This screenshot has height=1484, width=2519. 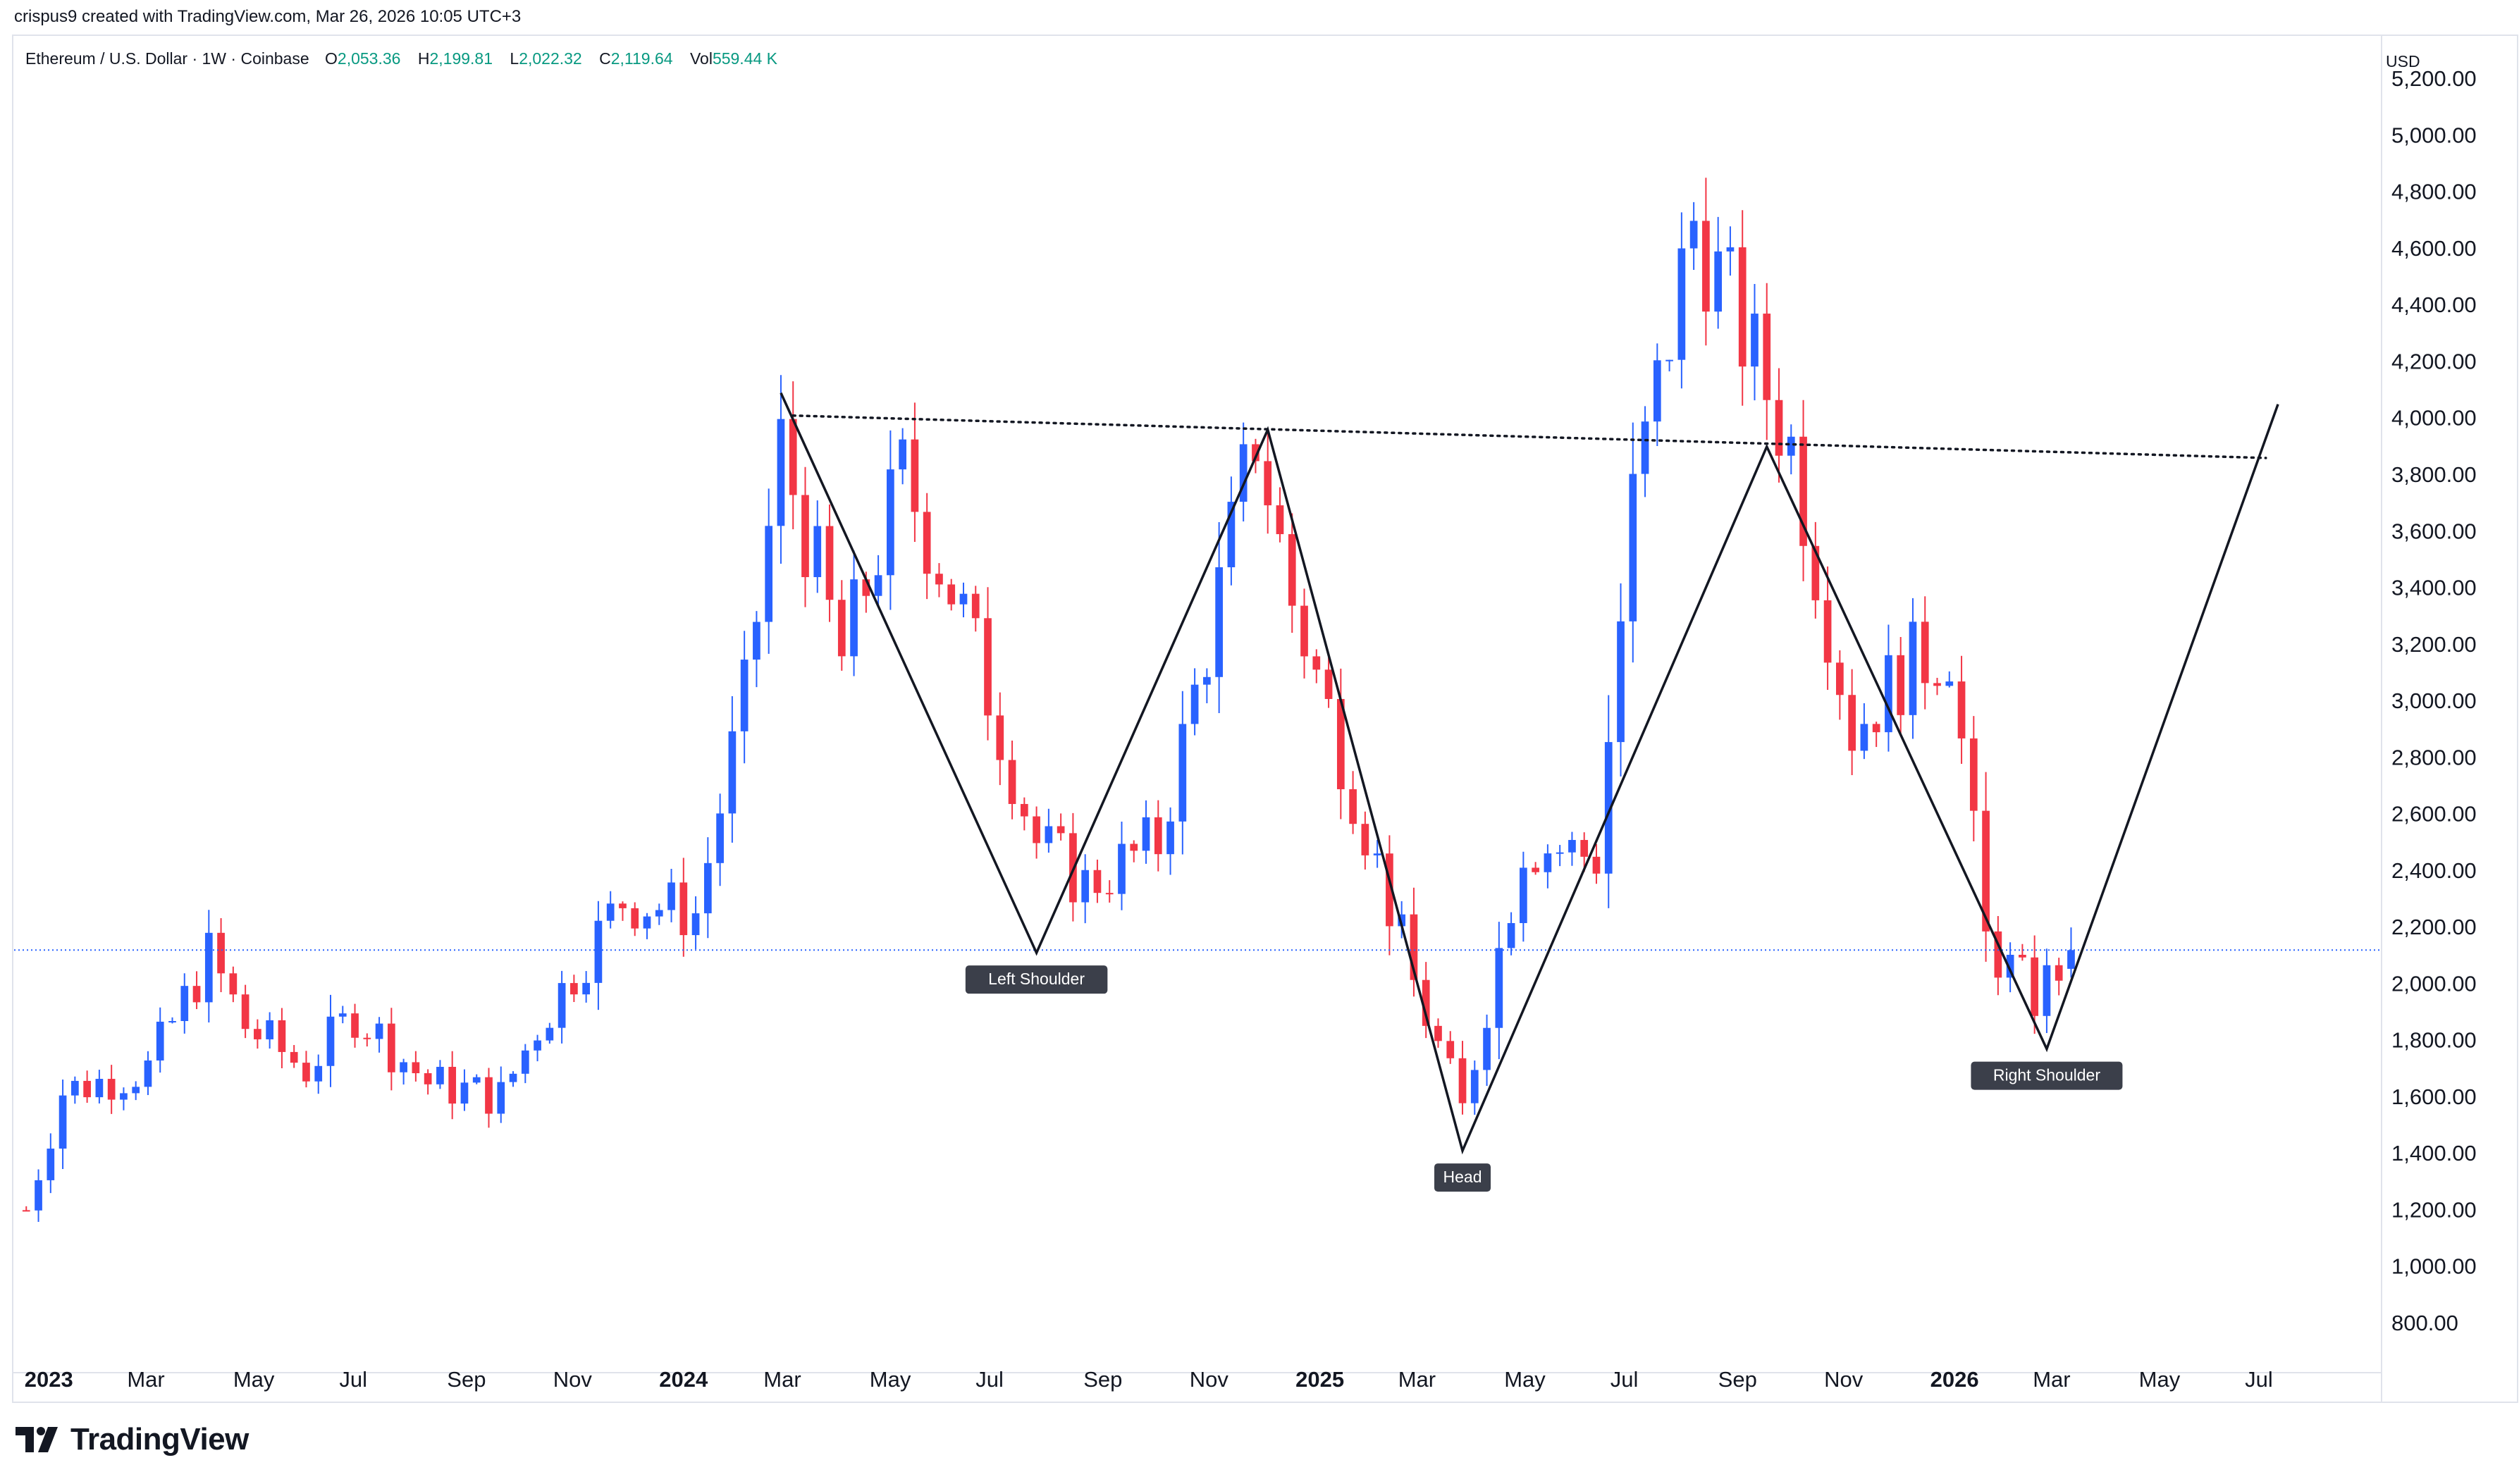 I want to click on close-value: 2,119.64, so click(x=641, y=58).